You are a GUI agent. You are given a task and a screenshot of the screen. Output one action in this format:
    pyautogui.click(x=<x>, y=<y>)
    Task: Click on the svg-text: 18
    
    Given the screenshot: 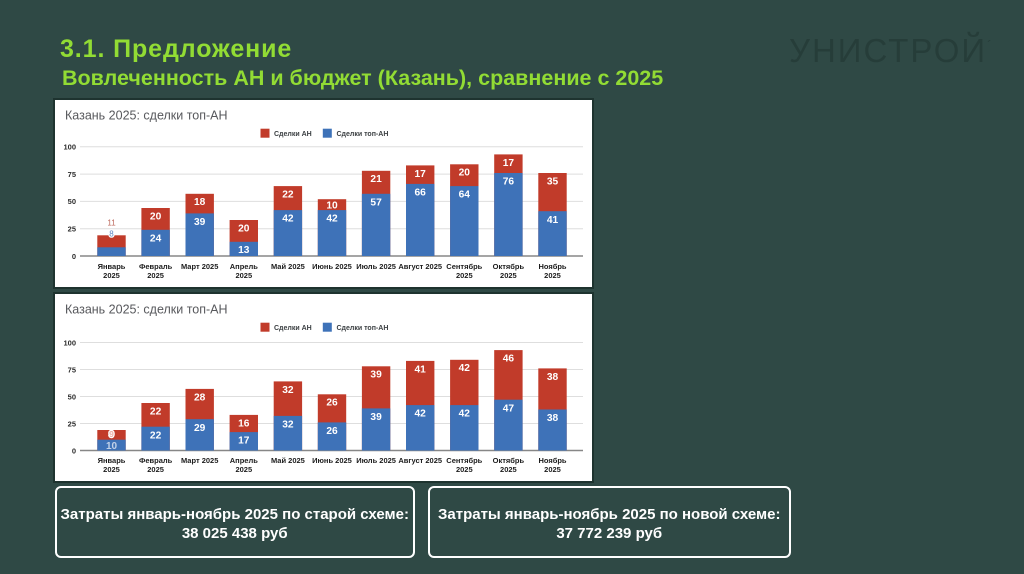 What is the action you would take?
    pyautogui.click(x=200, y=202)
    